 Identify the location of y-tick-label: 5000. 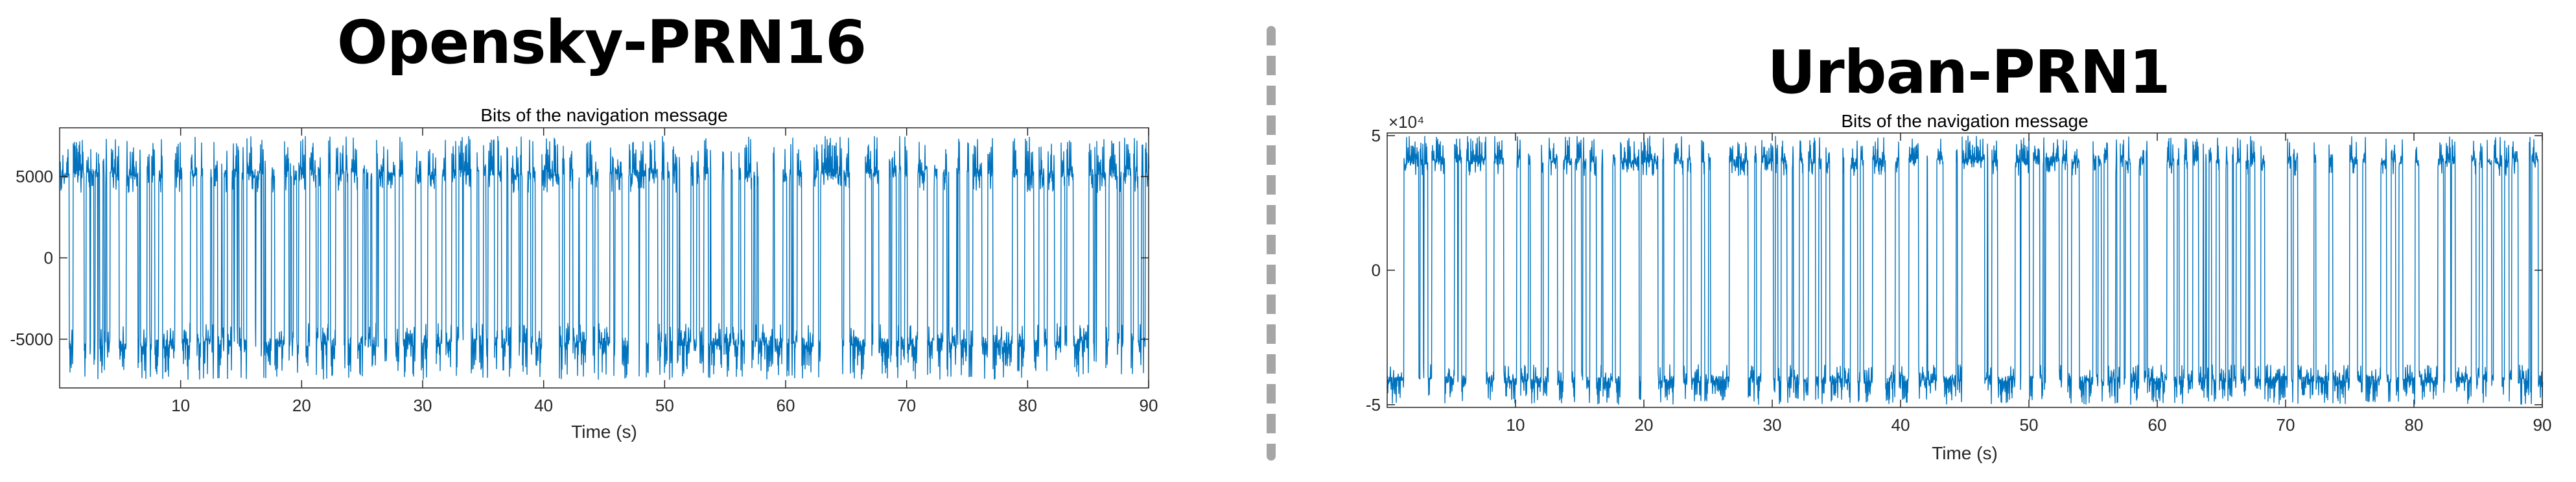
(34, 176).